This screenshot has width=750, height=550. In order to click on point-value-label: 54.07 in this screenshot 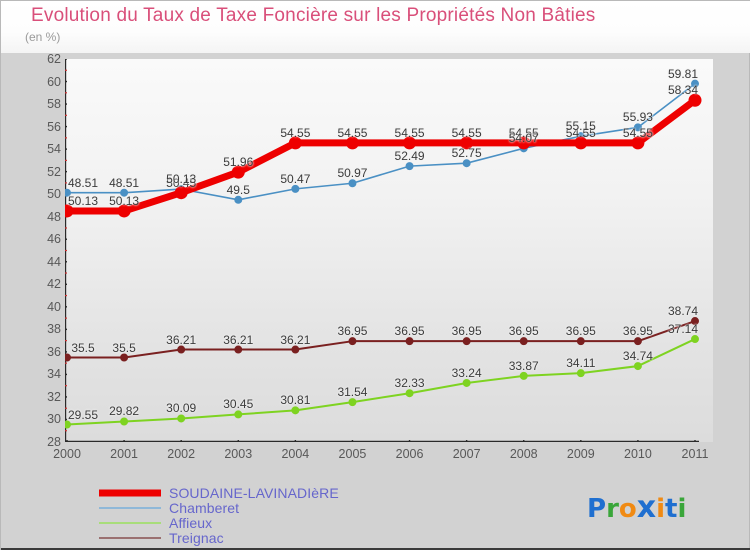, I will do `click(523, 138)`.